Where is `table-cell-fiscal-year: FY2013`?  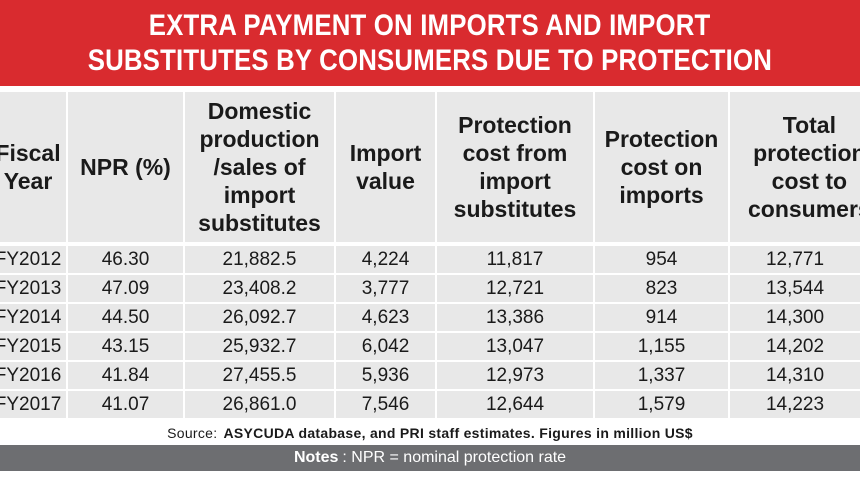 table-cell-fiscal-year: FY2013 is located at coordinates (33, 289).